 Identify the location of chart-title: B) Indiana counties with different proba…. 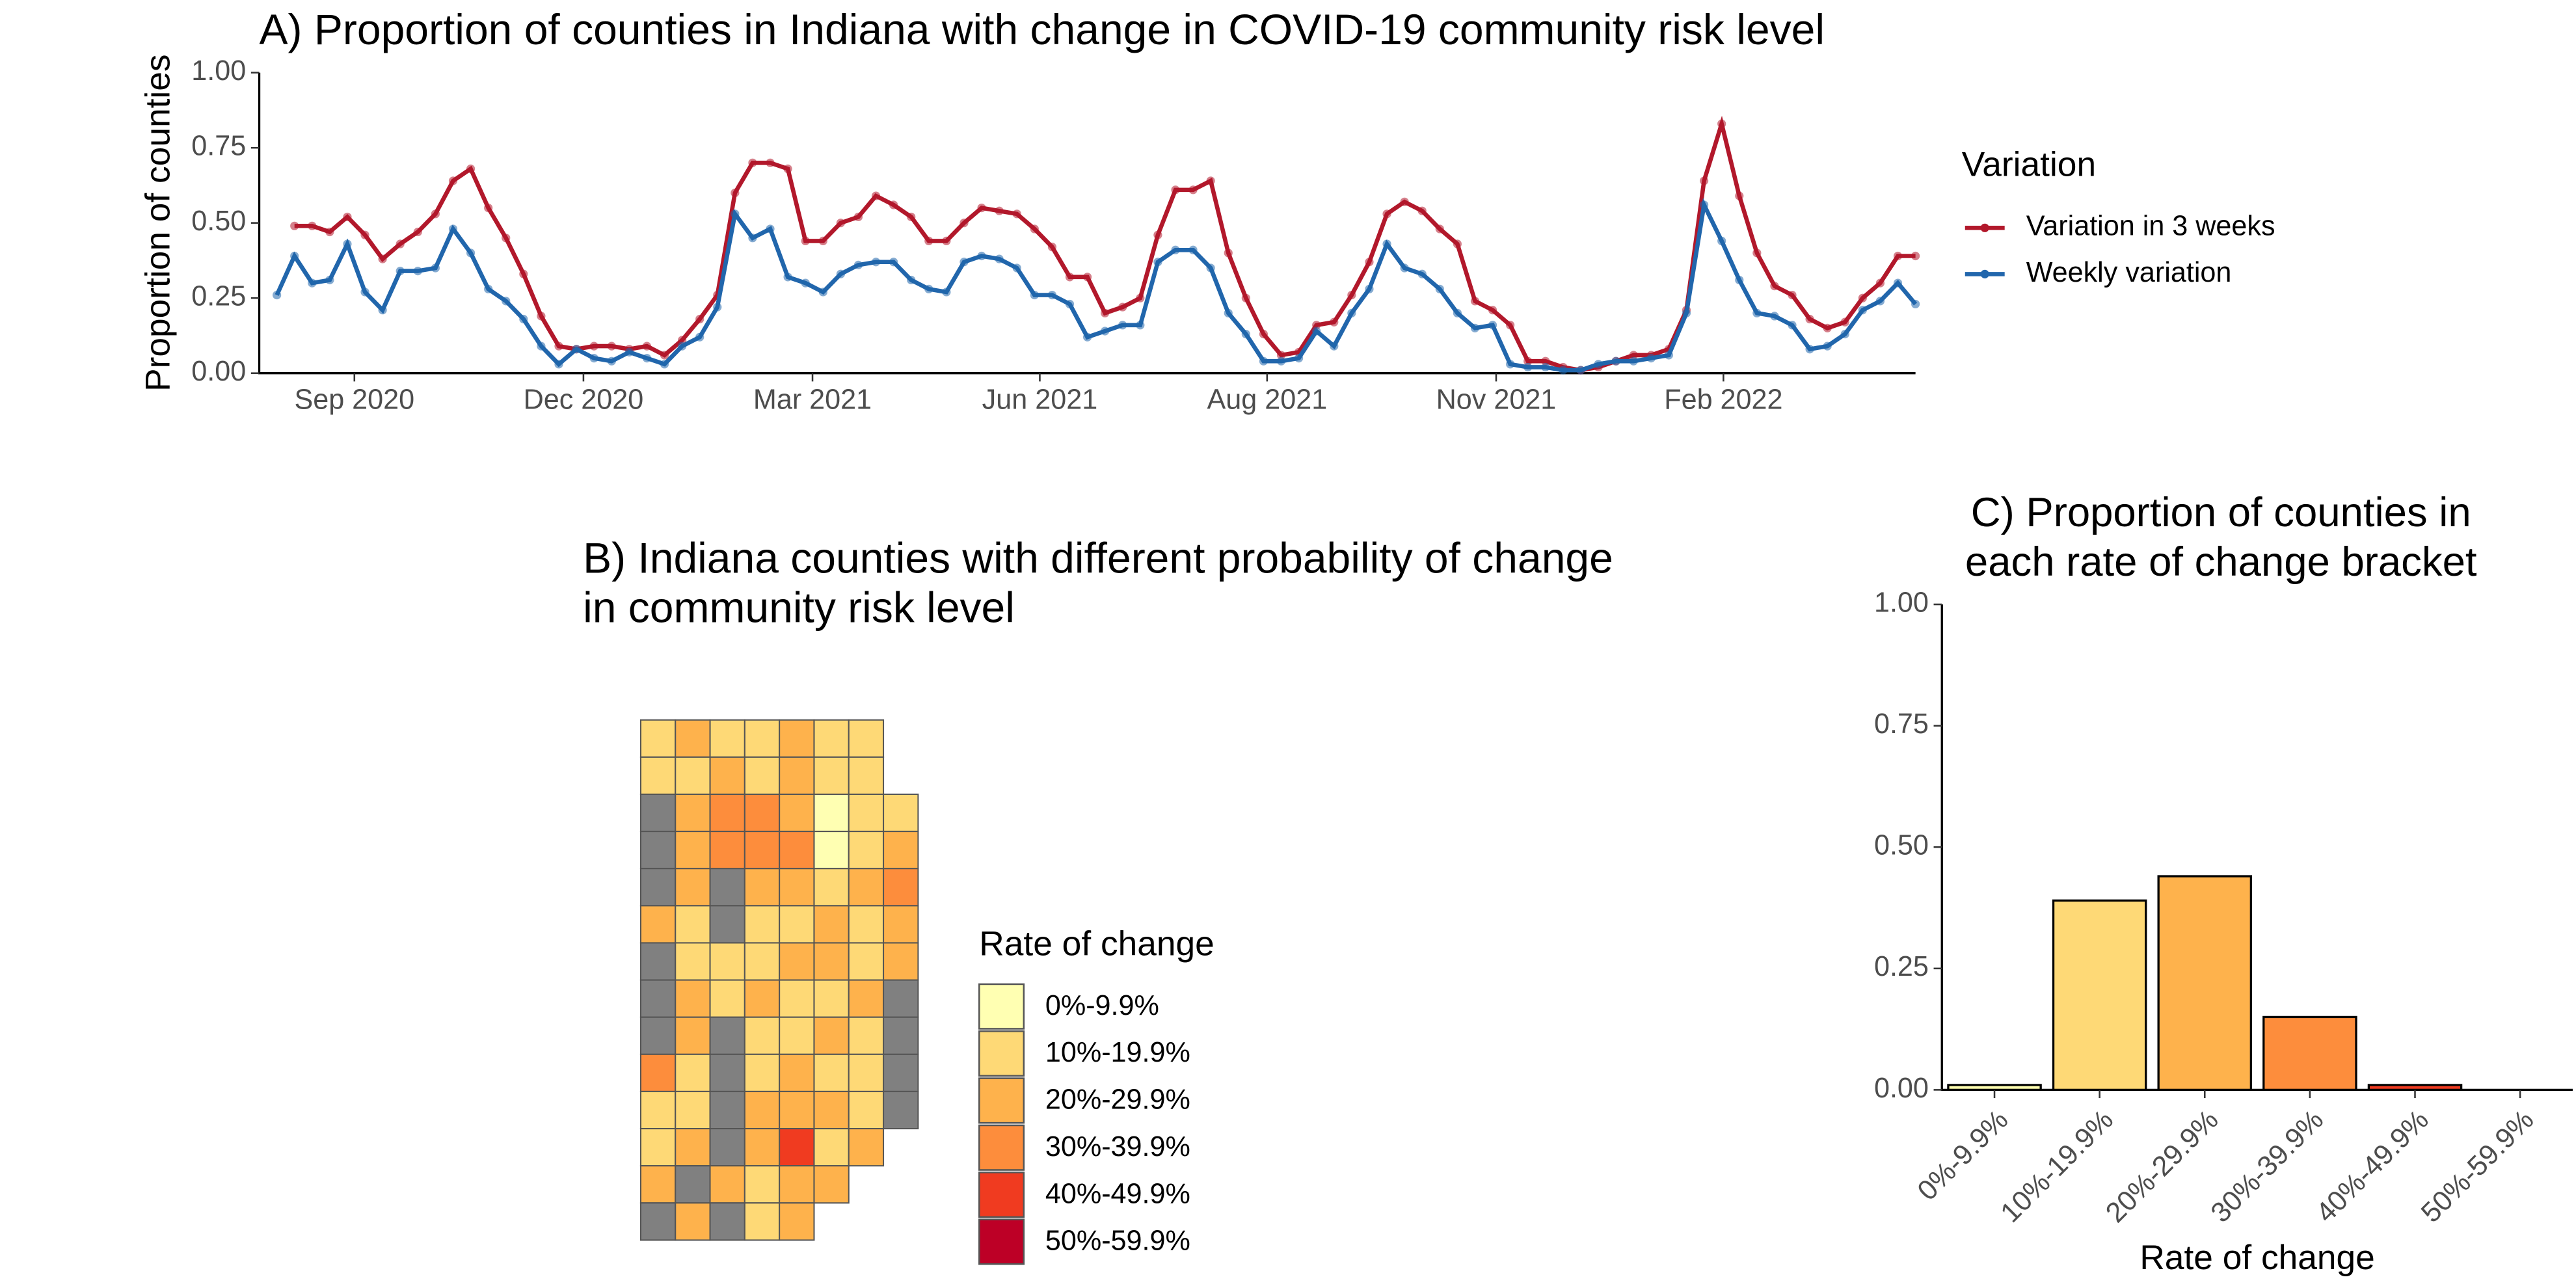
(1098, 558).